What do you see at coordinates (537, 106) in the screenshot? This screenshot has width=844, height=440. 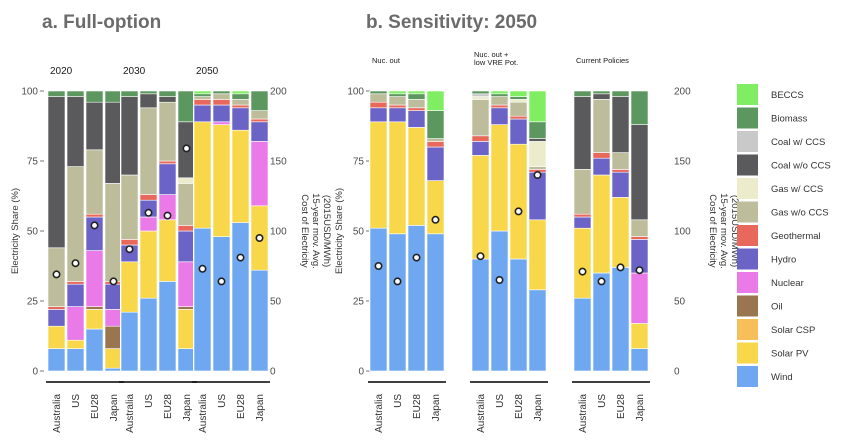 I see `bar-segment-japan-beccs` at bounding box center [537, 106].